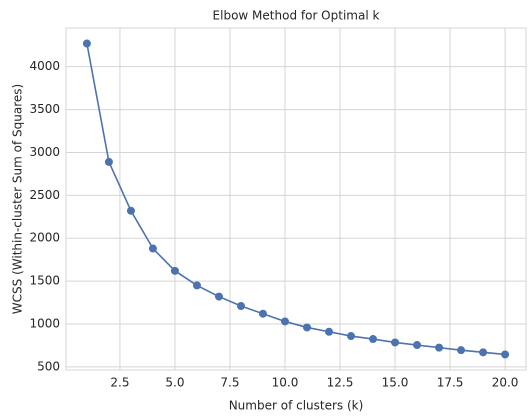 The width and height of the screenshot is (528, 419). What do you see at coordinates (44, 238) in the screenshot?
I see `y-tick-label: 2000` at bounding box center [44, 238].